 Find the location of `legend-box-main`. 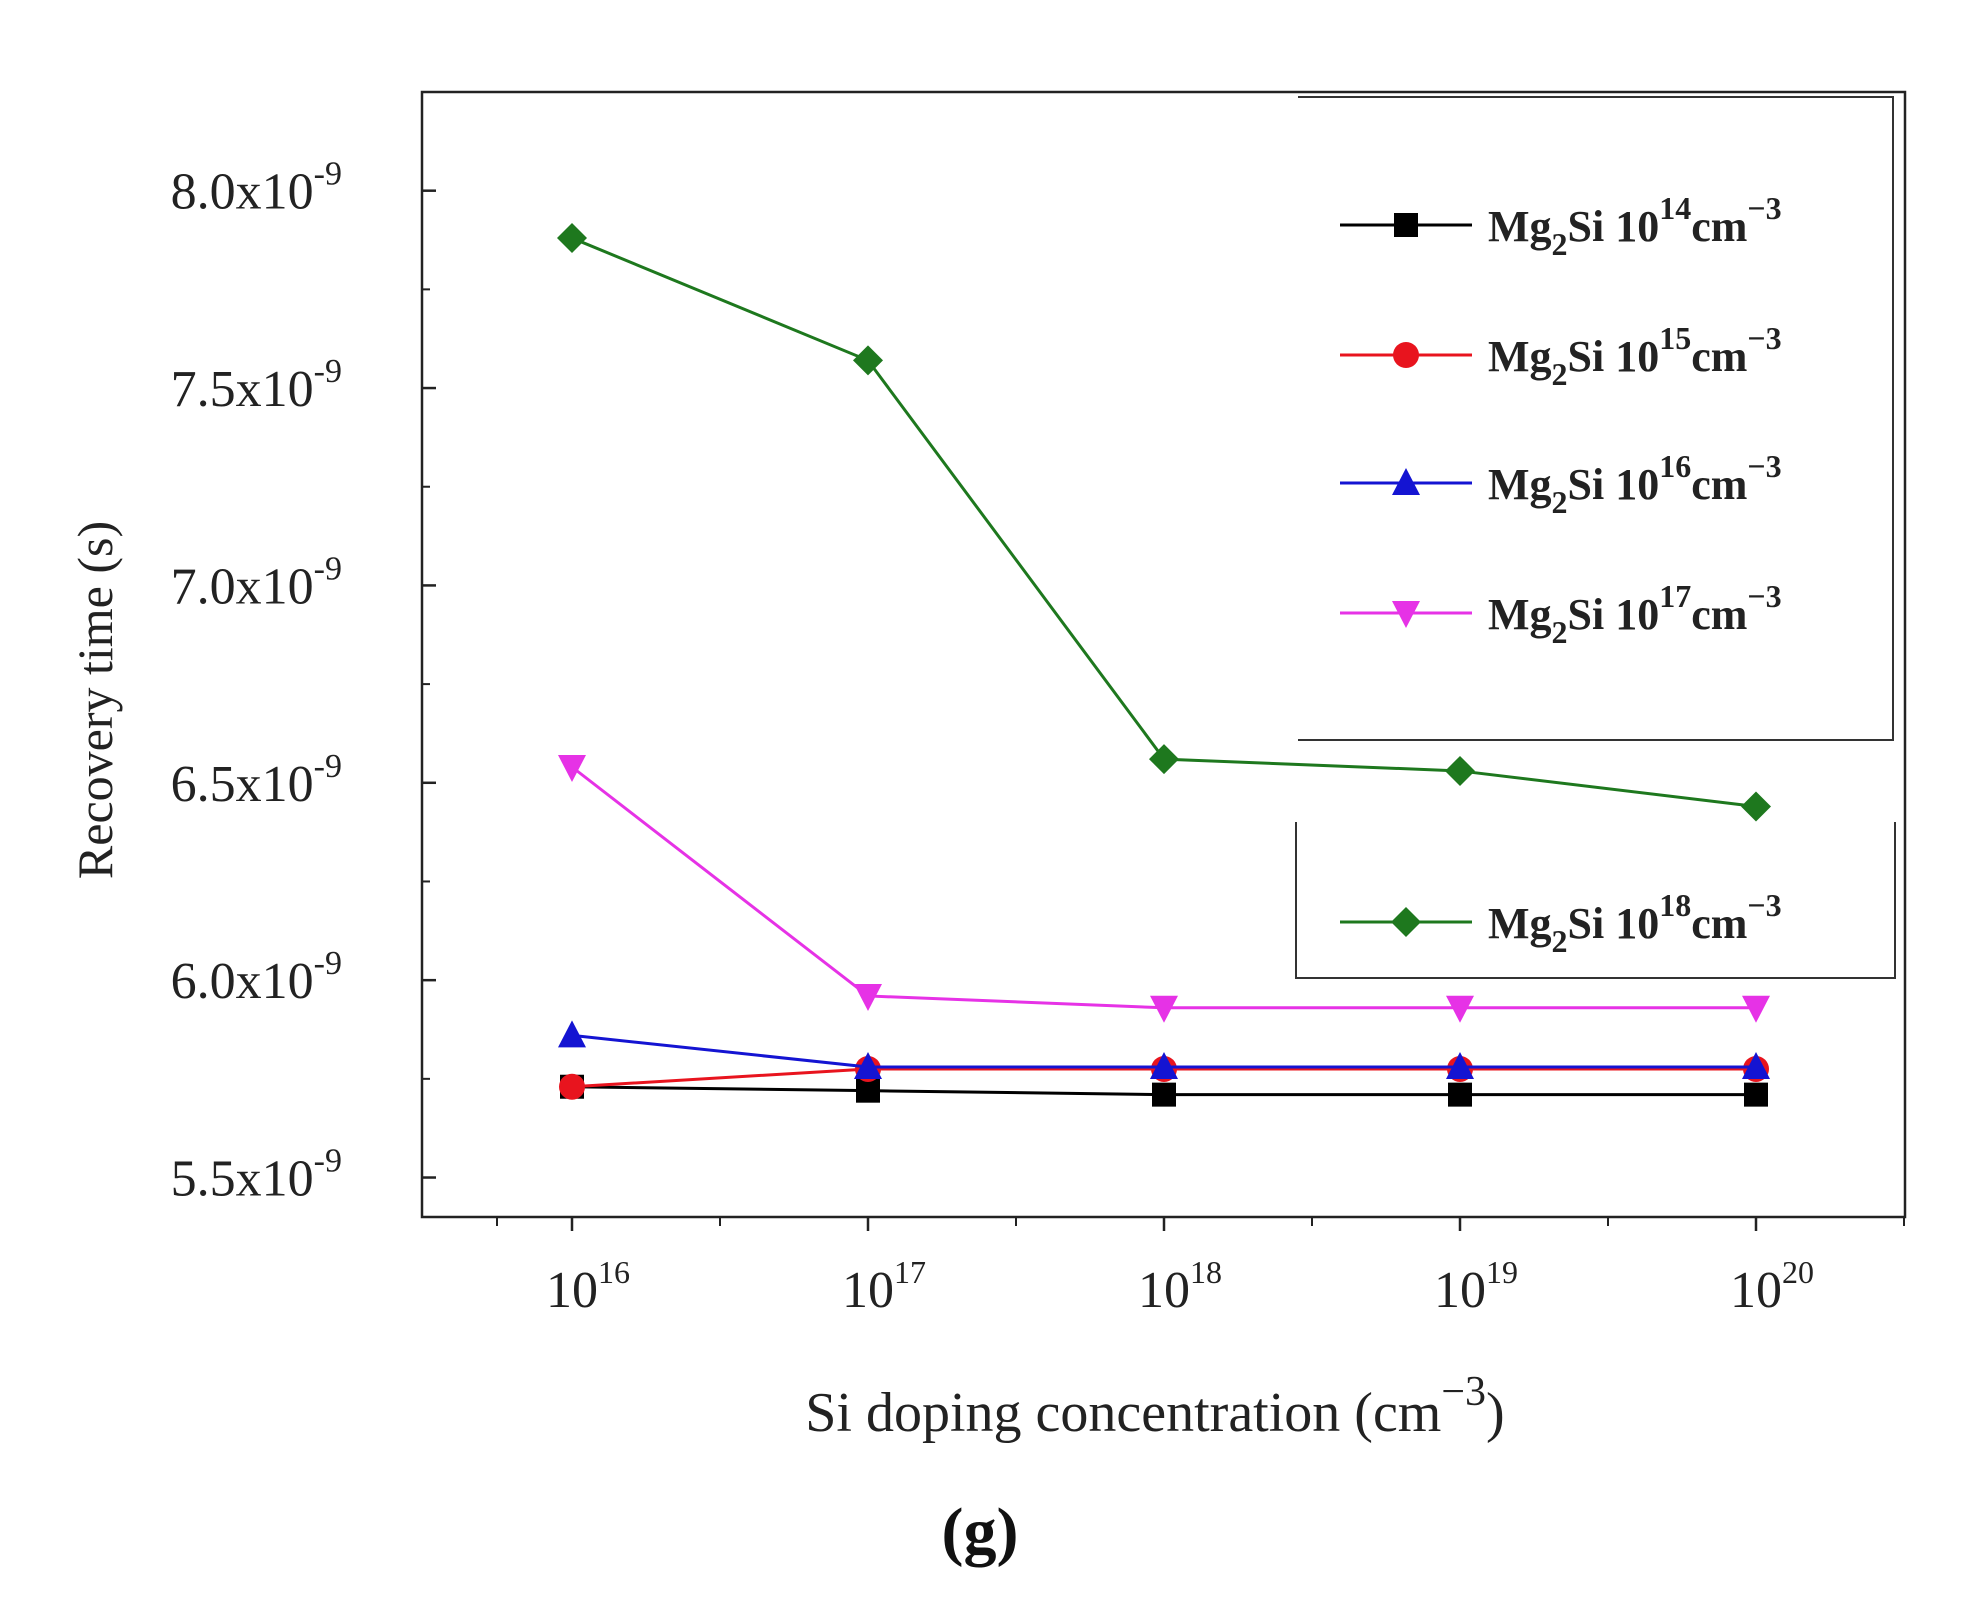

legend-box-main is located at coordinates (1596, 418).